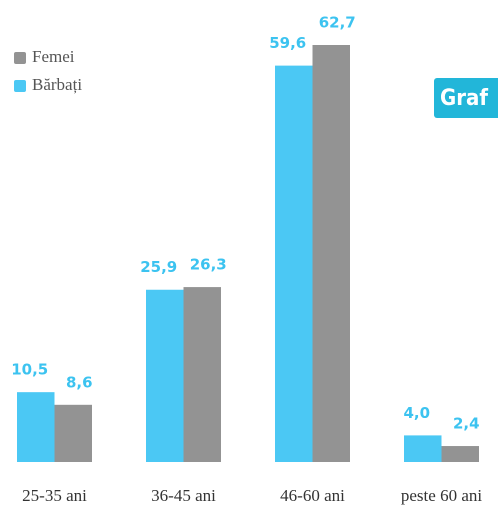 The image size is (498, 508). What do you see at coordinates (29, 370) in the screenshot?
I see `value-label: 10,5` at bounding box center [29, 370].